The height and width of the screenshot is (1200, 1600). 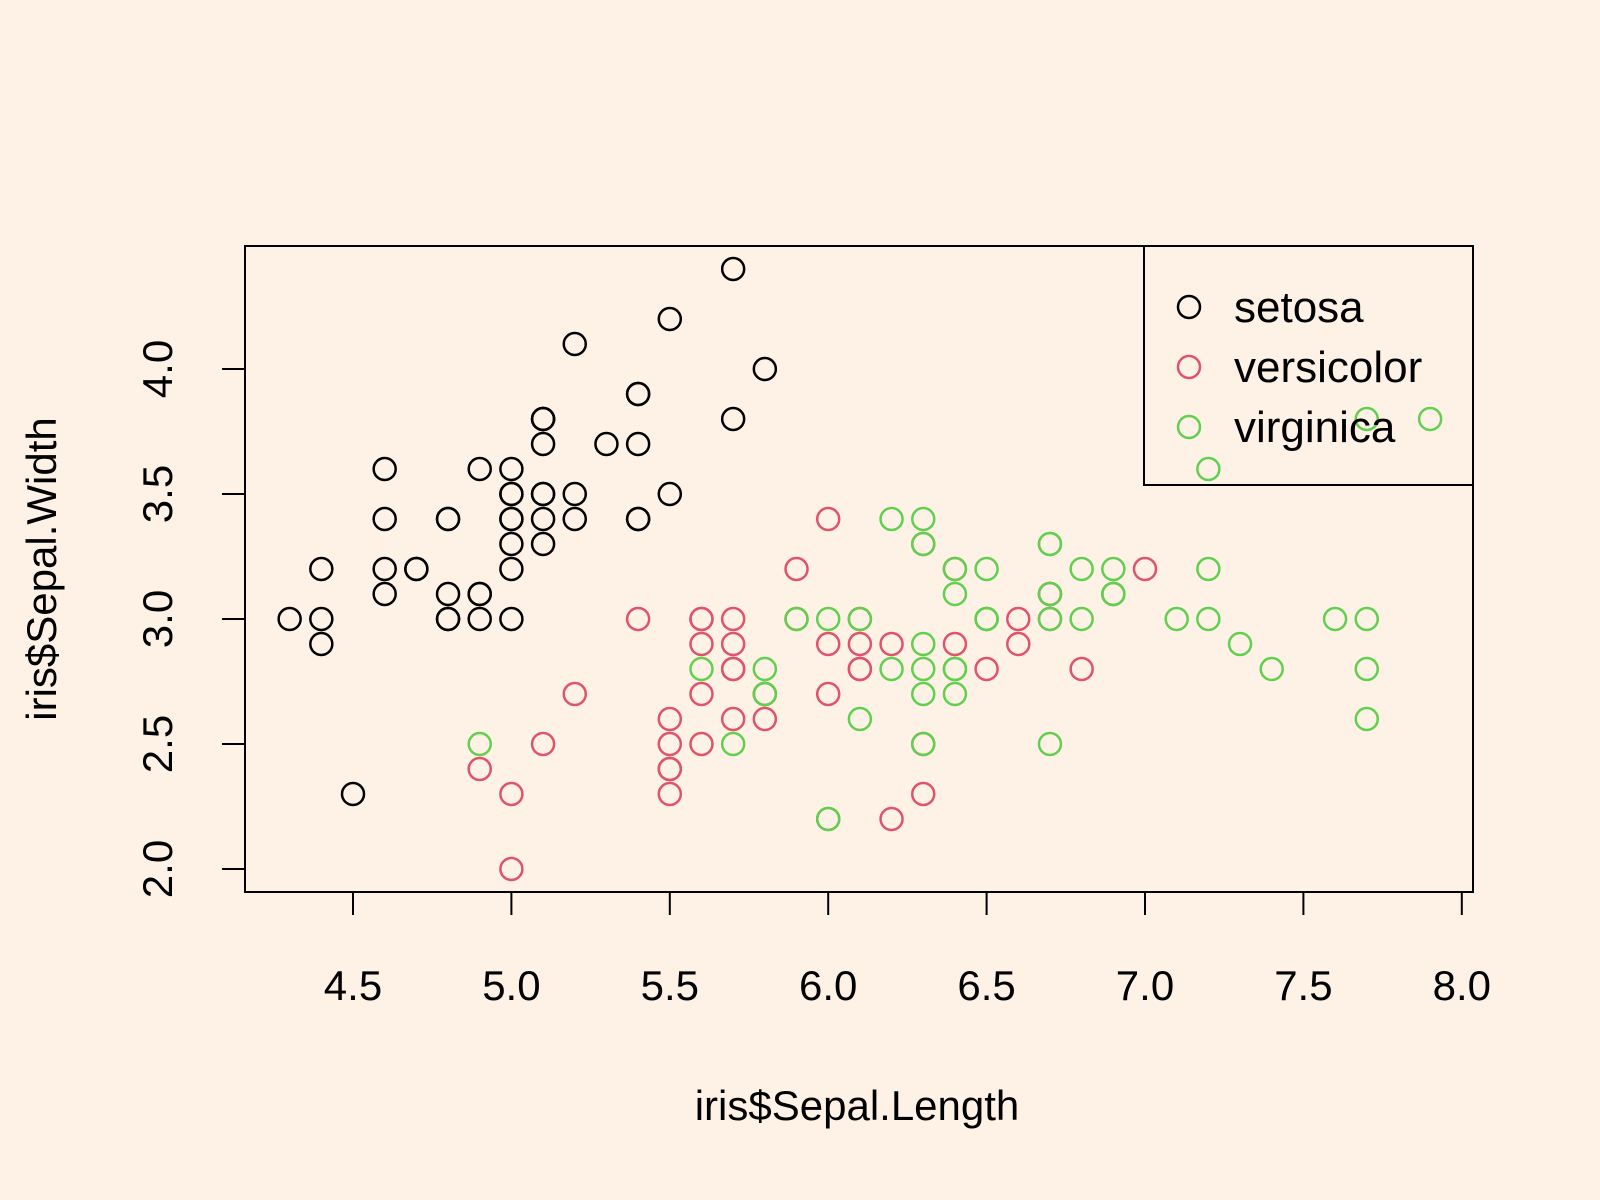 I want to click on x-tick-label: 6.0, so click(x=828, y=985).